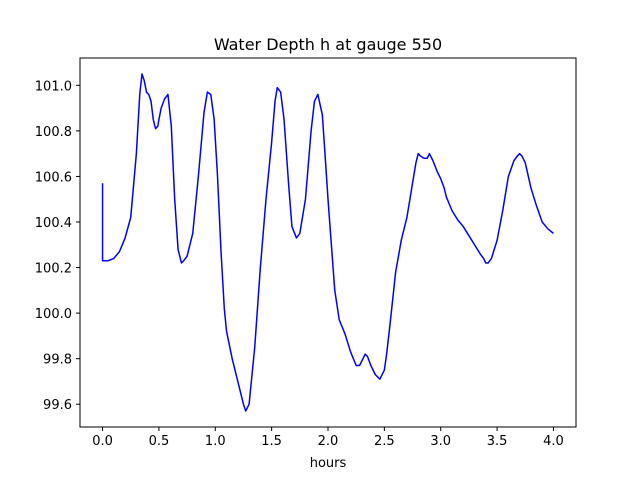 The width and height of the screenshot is (640, 480). Describe the element at coordinates (57, 405) in the screenshot. I see `y-tick-label: 99.6` at that location.